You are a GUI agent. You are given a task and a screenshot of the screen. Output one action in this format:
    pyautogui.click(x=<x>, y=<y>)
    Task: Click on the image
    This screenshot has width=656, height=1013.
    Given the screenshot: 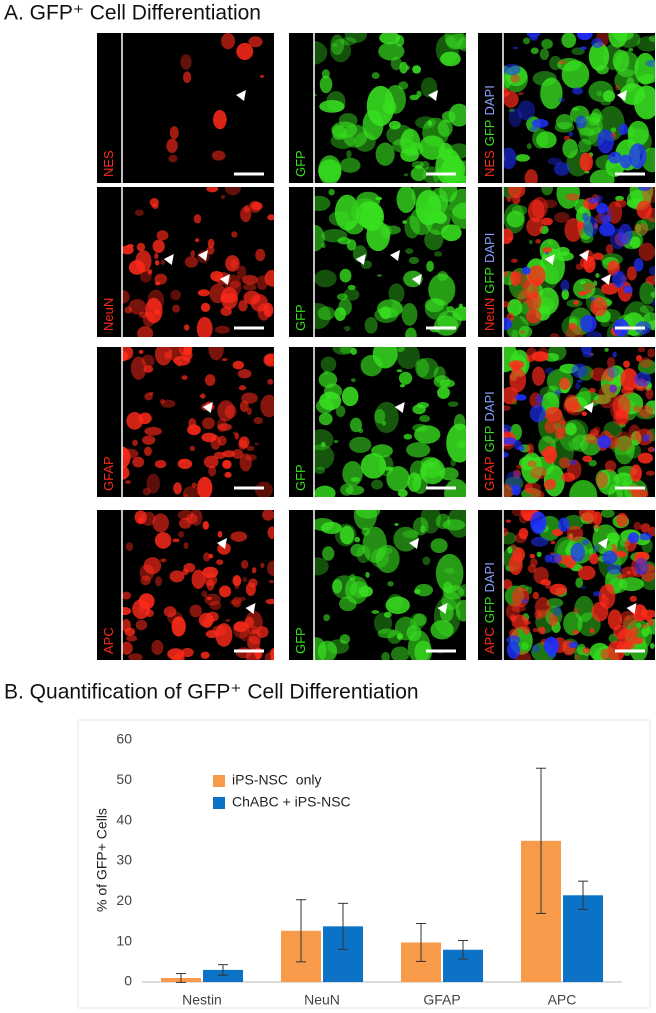 What is the action you would take?
    pyautogui.click(x=390, y=262)
    